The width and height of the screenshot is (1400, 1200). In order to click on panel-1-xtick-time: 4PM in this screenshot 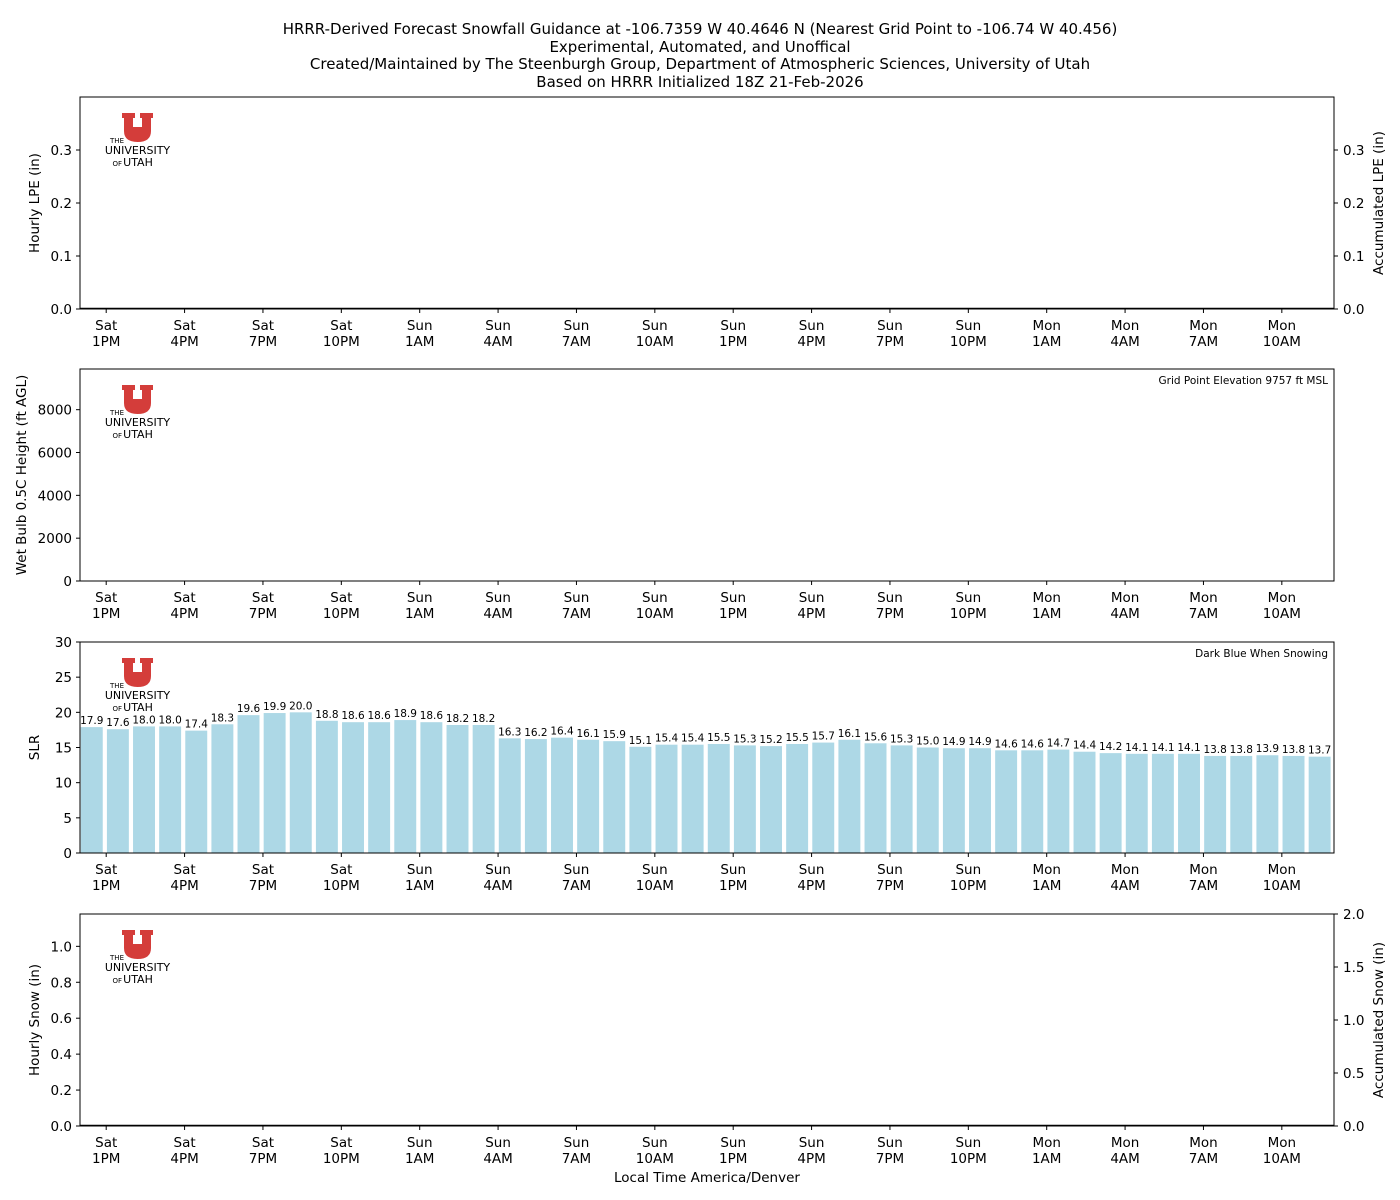, I will do `click(184, 342)`.